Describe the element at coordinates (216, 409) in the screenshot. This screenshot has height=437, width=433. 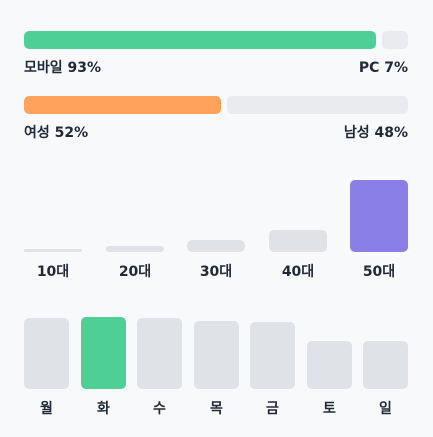
I see `weekday-label: 목` at that location.